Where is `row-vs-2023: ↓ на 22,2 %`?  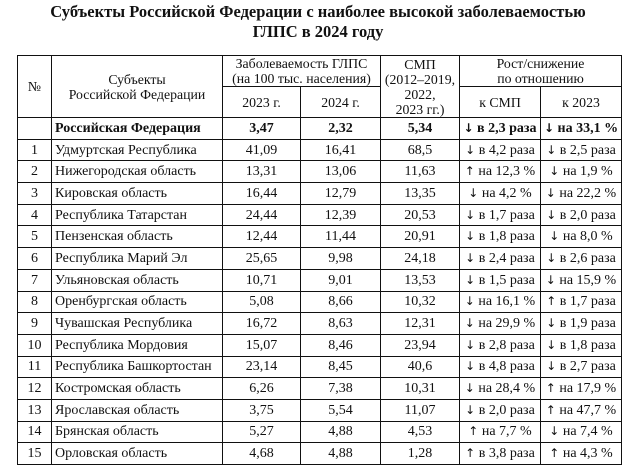 row-vs-2023: ↓ на 22,2 % is located at coordinates (581, 193).